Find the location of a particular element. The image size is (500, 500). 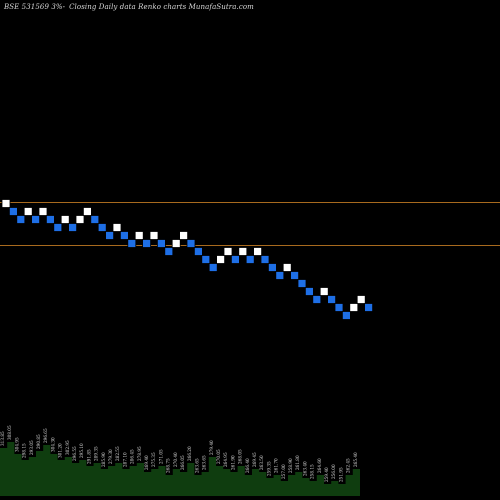

volume-label-32: 264.95 is located at coordinates (225, 459).